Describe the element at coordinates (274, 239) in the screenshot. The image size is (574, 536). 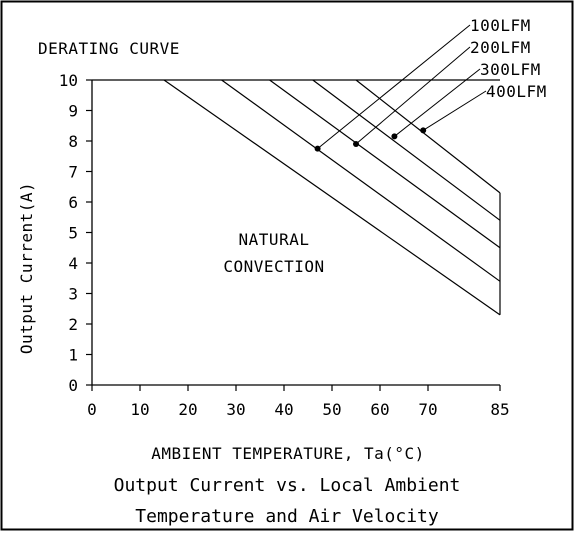
I see `annotation-natural: NATURAL` at that location.